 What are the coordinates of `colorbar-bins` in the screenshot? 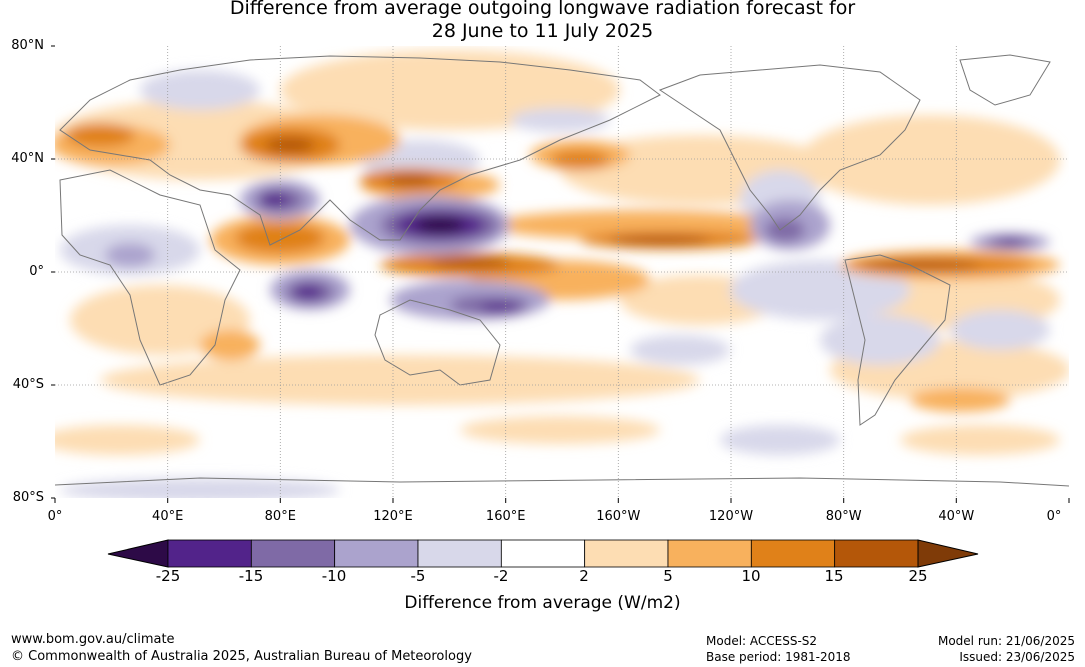 It's located at (543, 553).